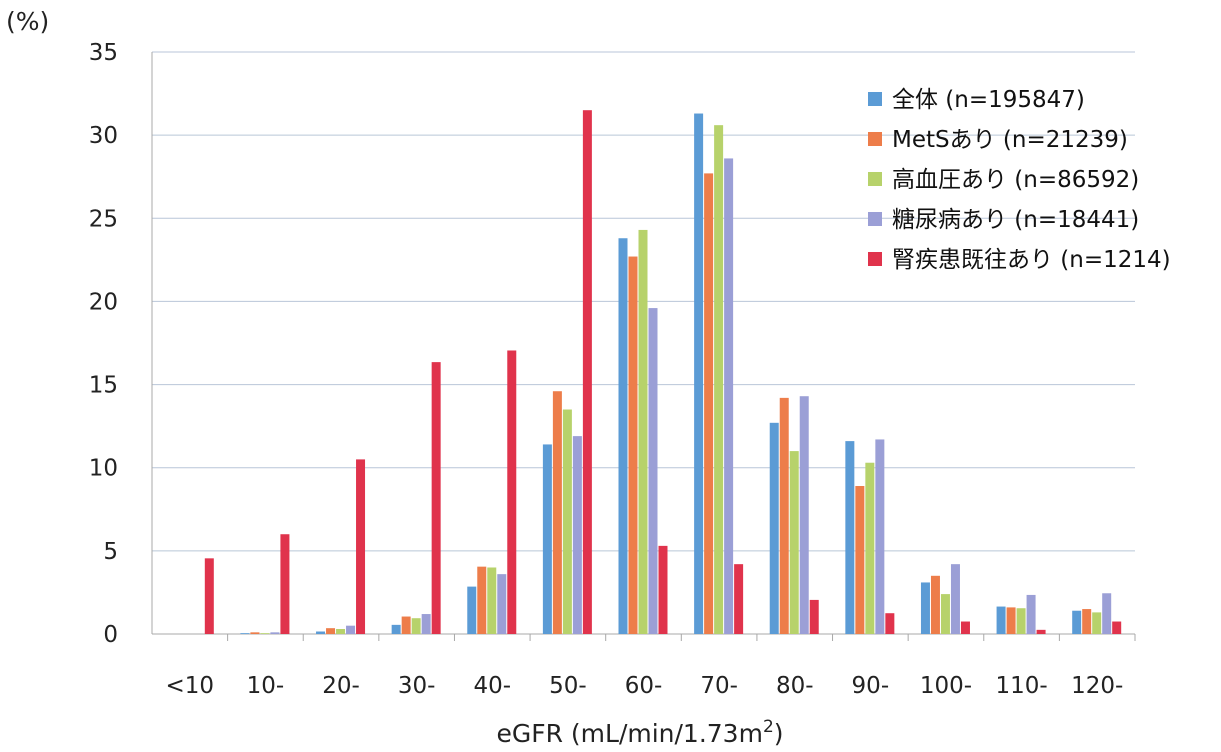  I want to click on bar-120--series-3, so click(1097, 623).